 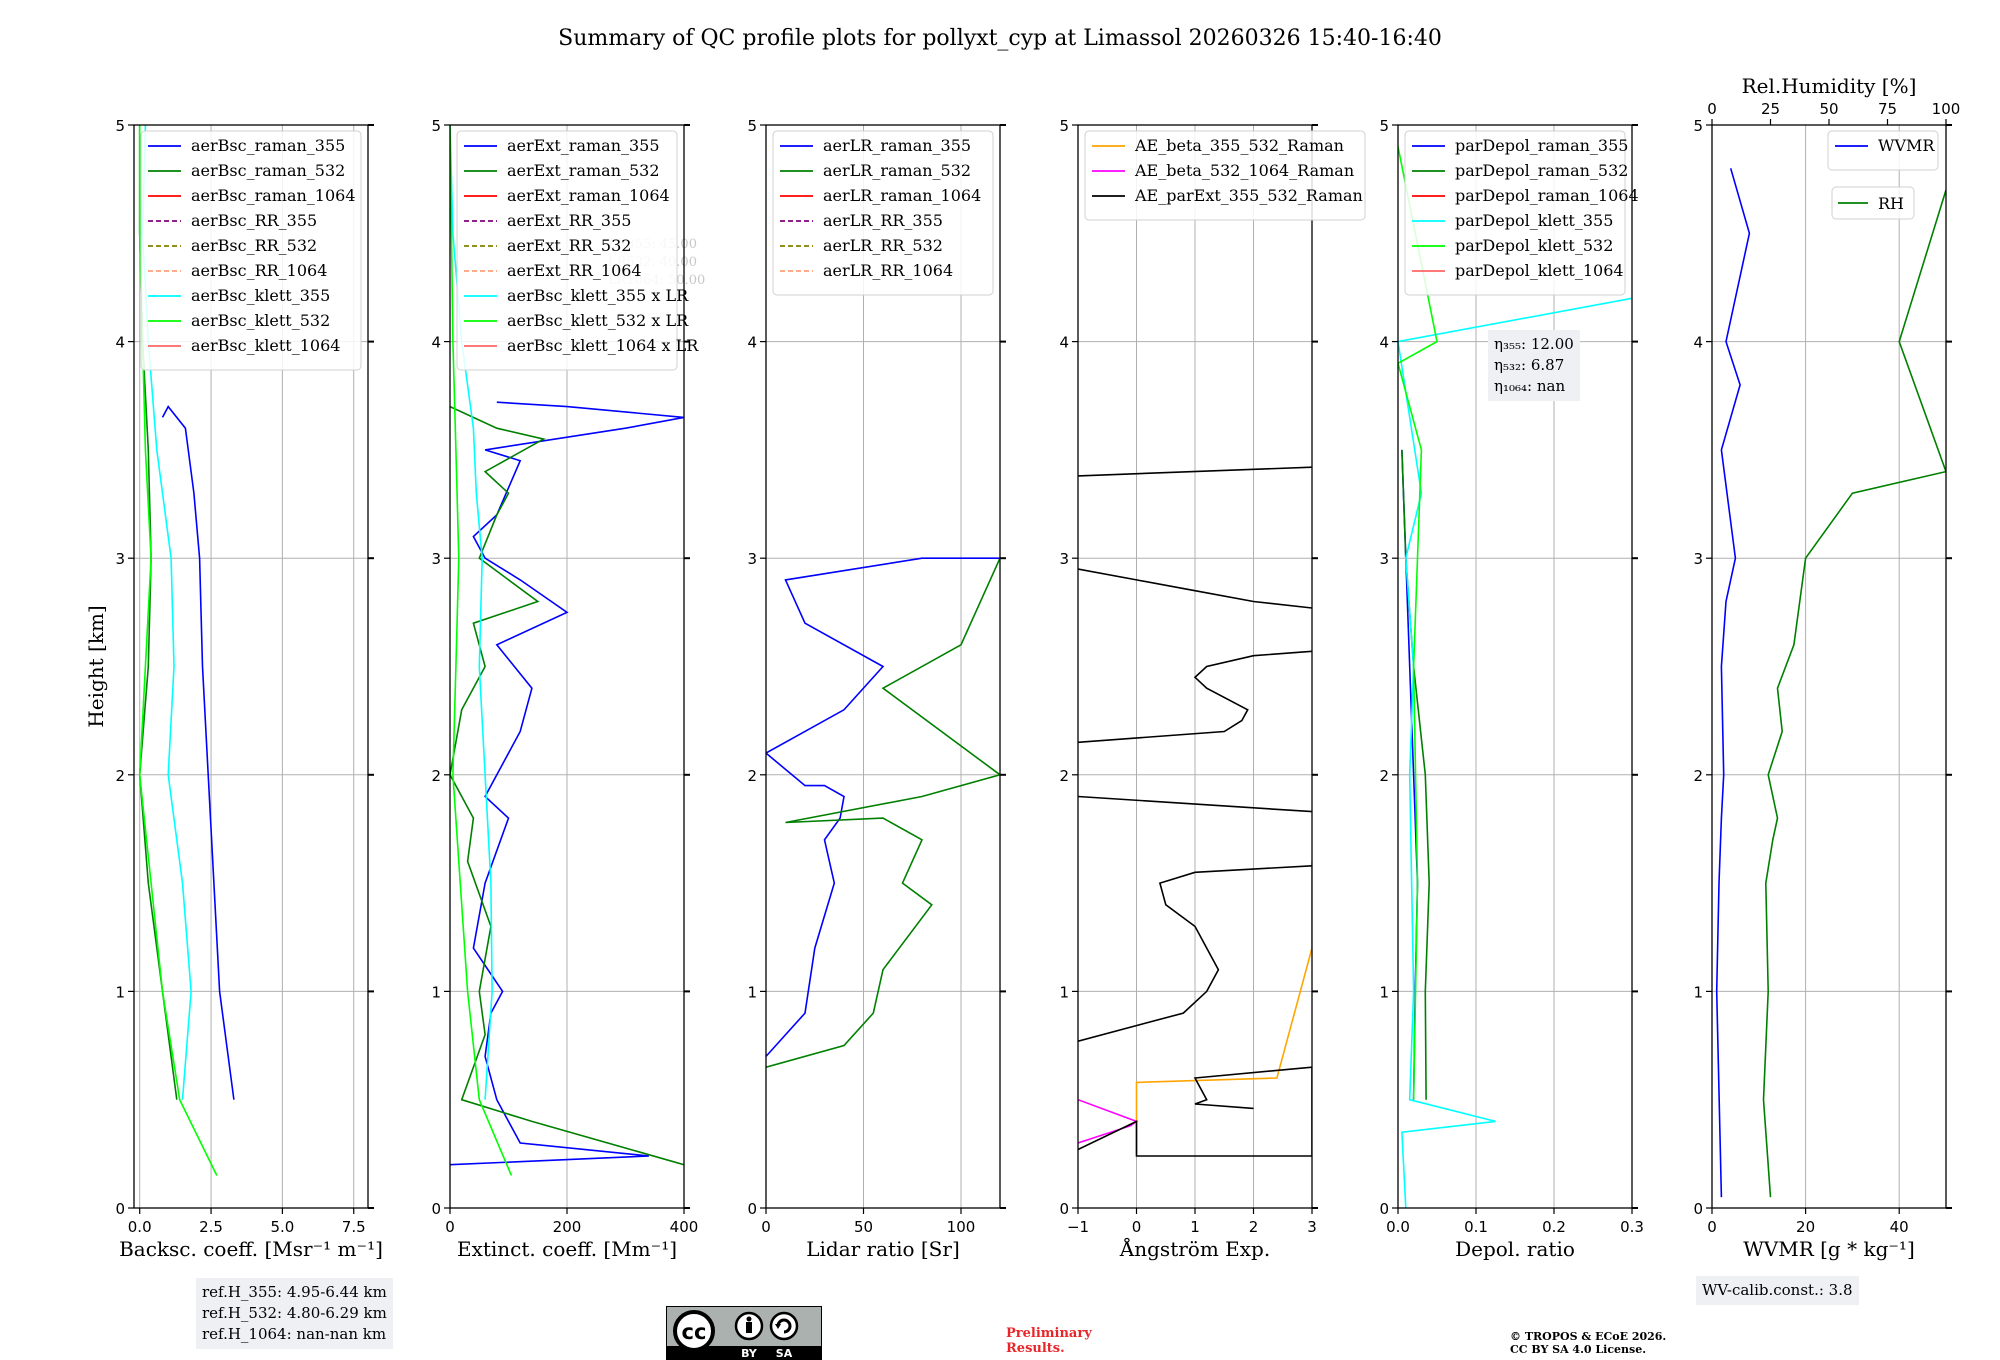 What do you see at coordinates (1534, 344) in the screenshot?
I see `eta-355: η₃₅₅: 12.00` at bounding box center [1534, 344].